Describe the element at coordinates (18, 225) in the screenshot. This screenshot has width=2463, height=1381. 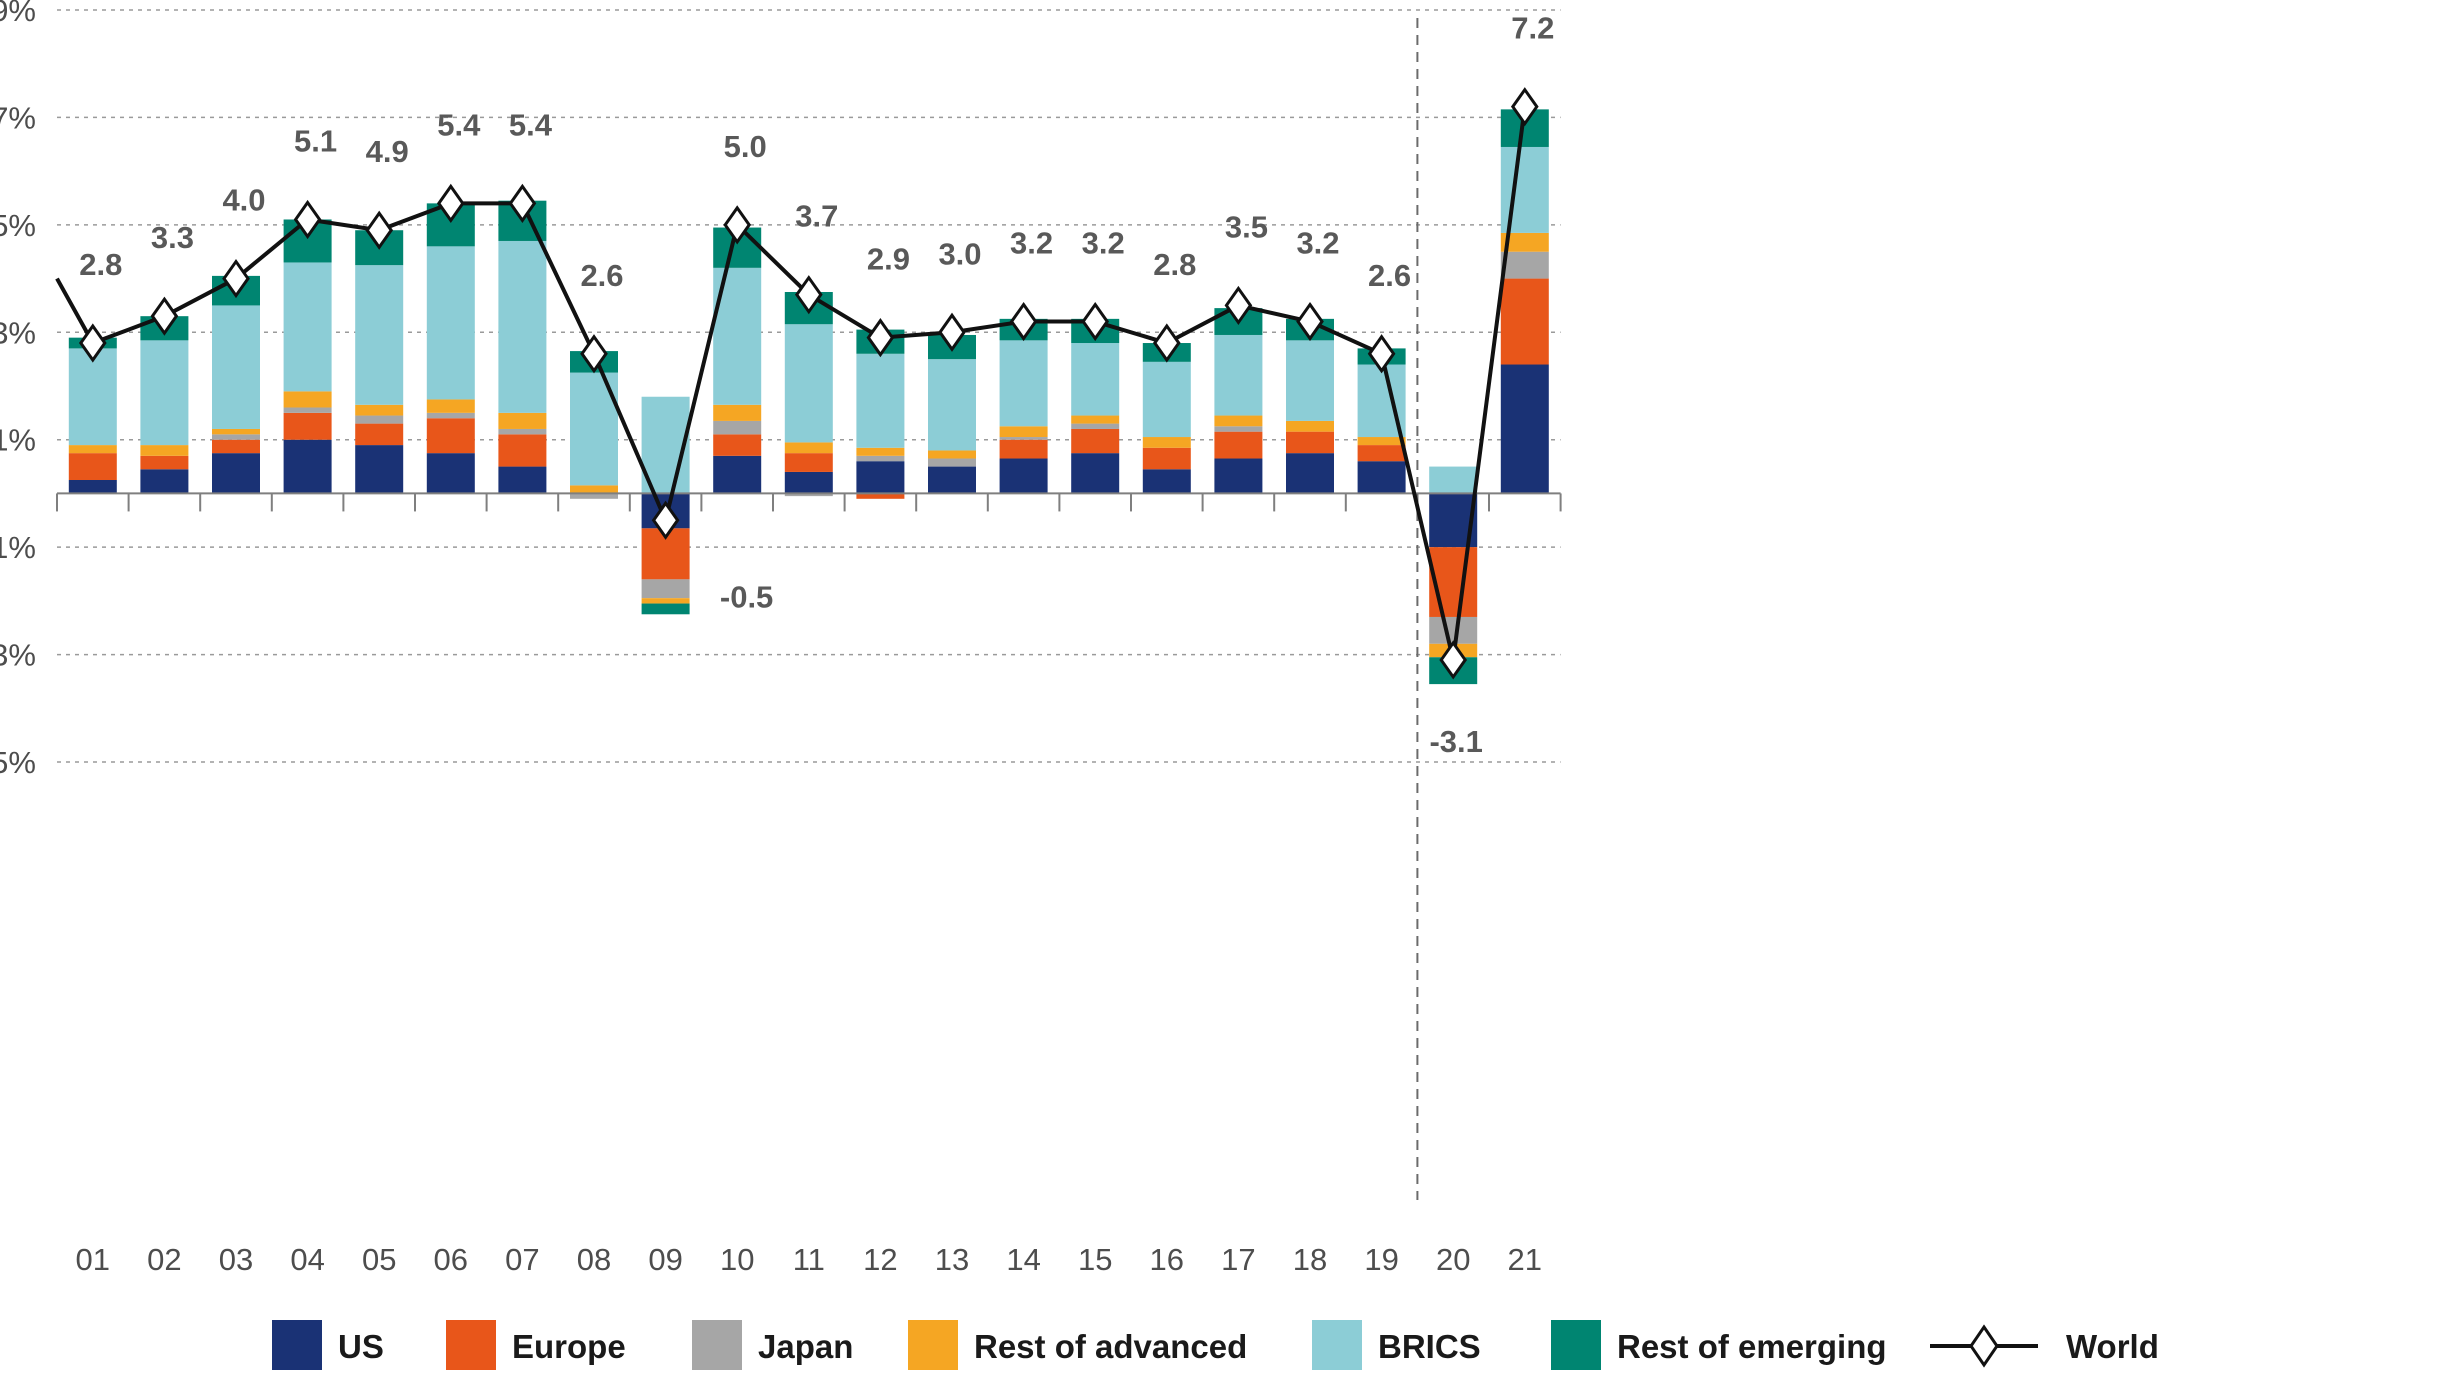
I see `y-tick-label: 5%` at that location.